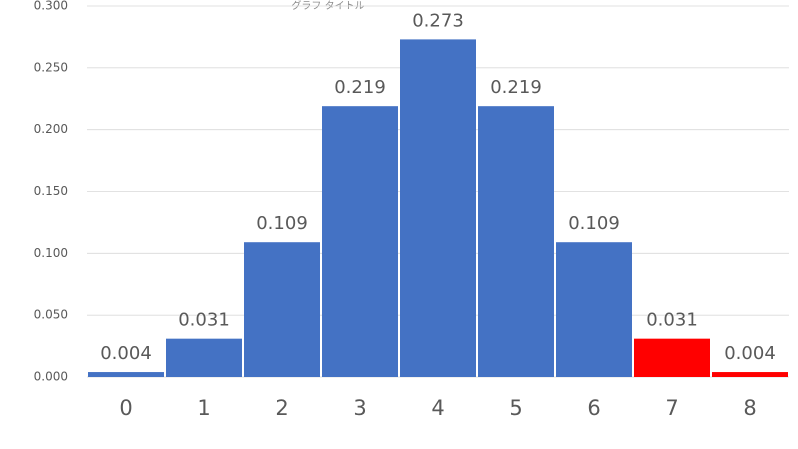 This screenshot has height=449, width=798. What do you see at coordinates (51, 67) in the screenshot?
I see `y-tick-label: 0.250` at bounding box center [51, 67].